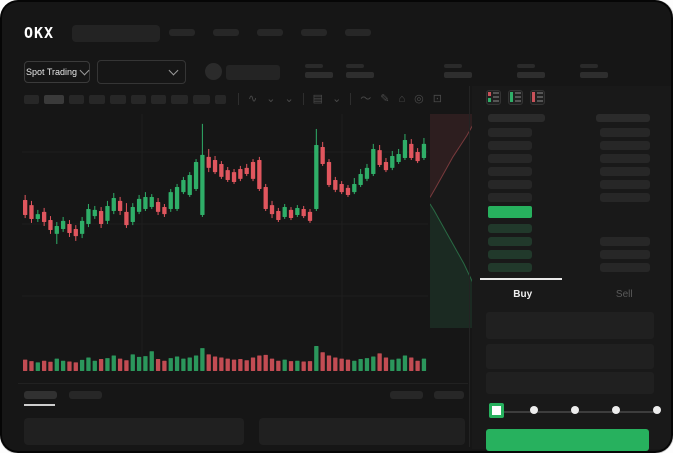 The height and width of the screenshot is (453, 673). Describe the element at coordinates (510, 212) in the screenshot. I see `last-price-badge` at that location.